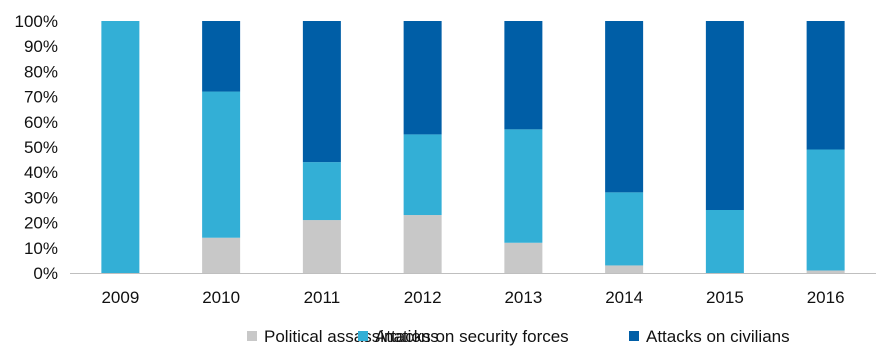 This screenshot has width=896, height=350. What do you see at coordinates (41, 197) in the screenshot?
I see `y-tick-label: 30%` at bounding box center [41, 197].